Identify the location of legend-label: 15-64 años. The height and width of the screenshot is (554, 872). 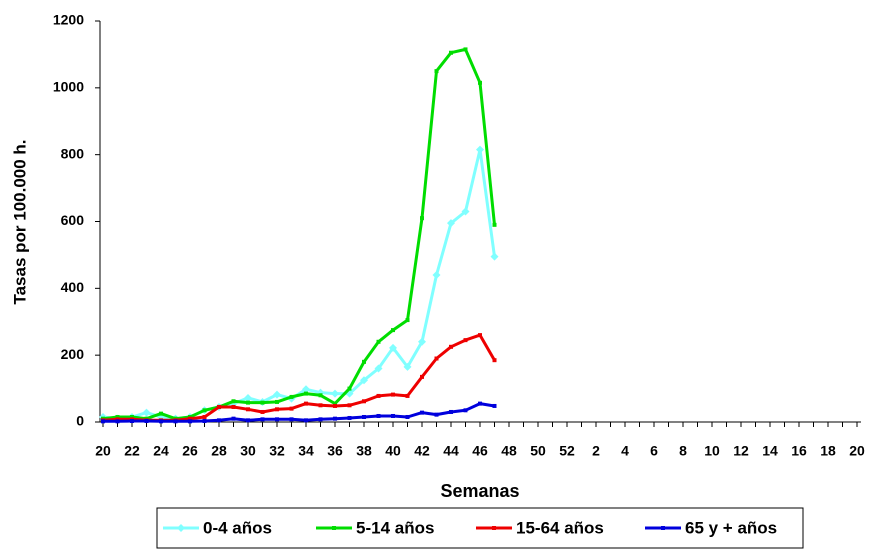
(560, 527).